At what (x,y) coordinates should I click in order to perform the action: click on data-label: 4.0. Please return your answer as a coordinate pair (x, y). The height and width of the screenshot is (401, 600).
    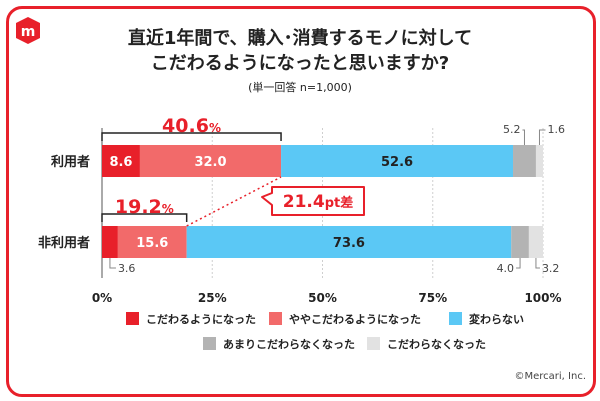
    Looking at the image, I should click on (506, 268).